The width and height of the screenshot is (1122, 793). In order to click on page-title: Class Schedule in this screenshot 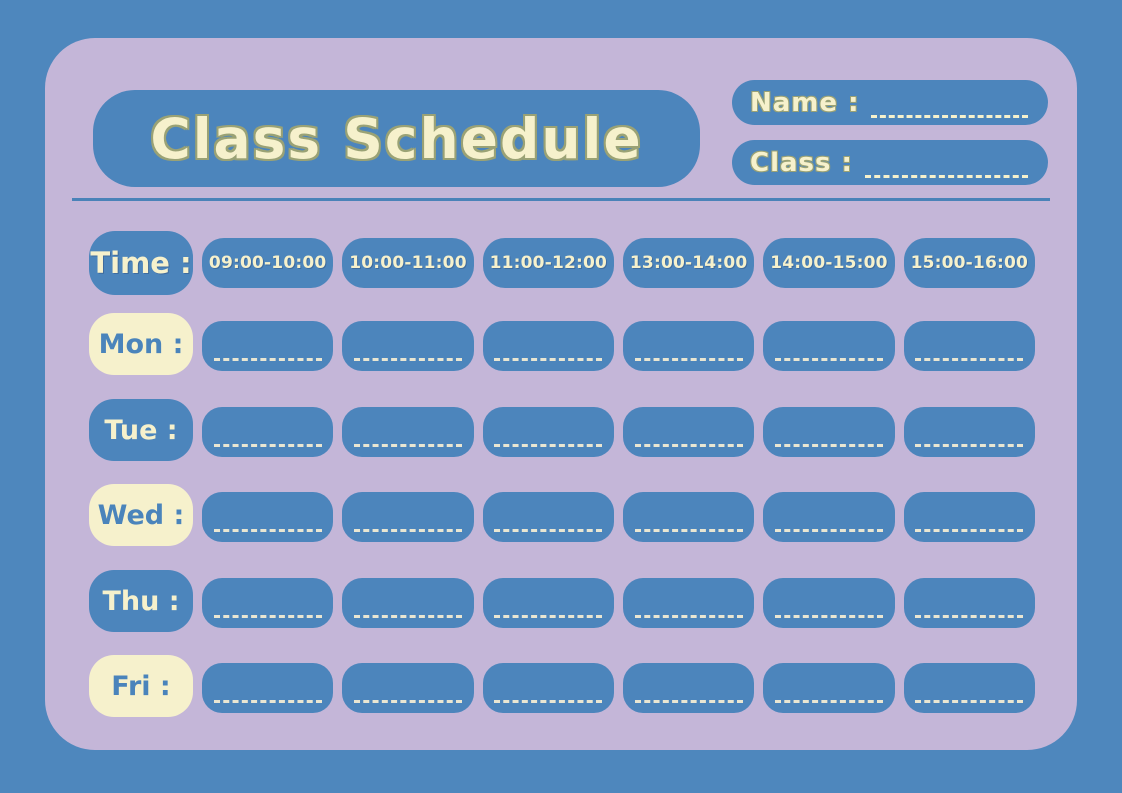, I will do `click(396, 138)`.